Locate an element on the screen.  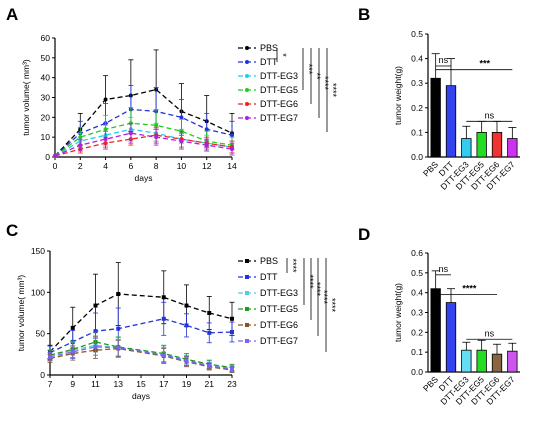
bar-dtt-eg7 is located at coordinates (512, 361).